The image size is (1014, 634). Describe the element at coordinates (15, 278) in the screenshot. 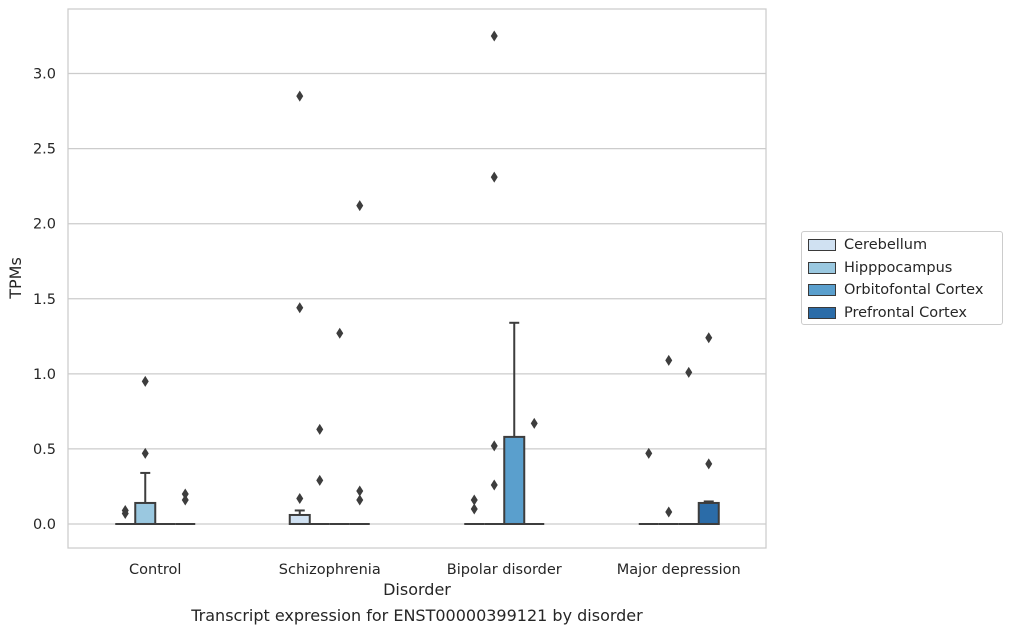

I see `y-axis-label: TPMs` at that location.